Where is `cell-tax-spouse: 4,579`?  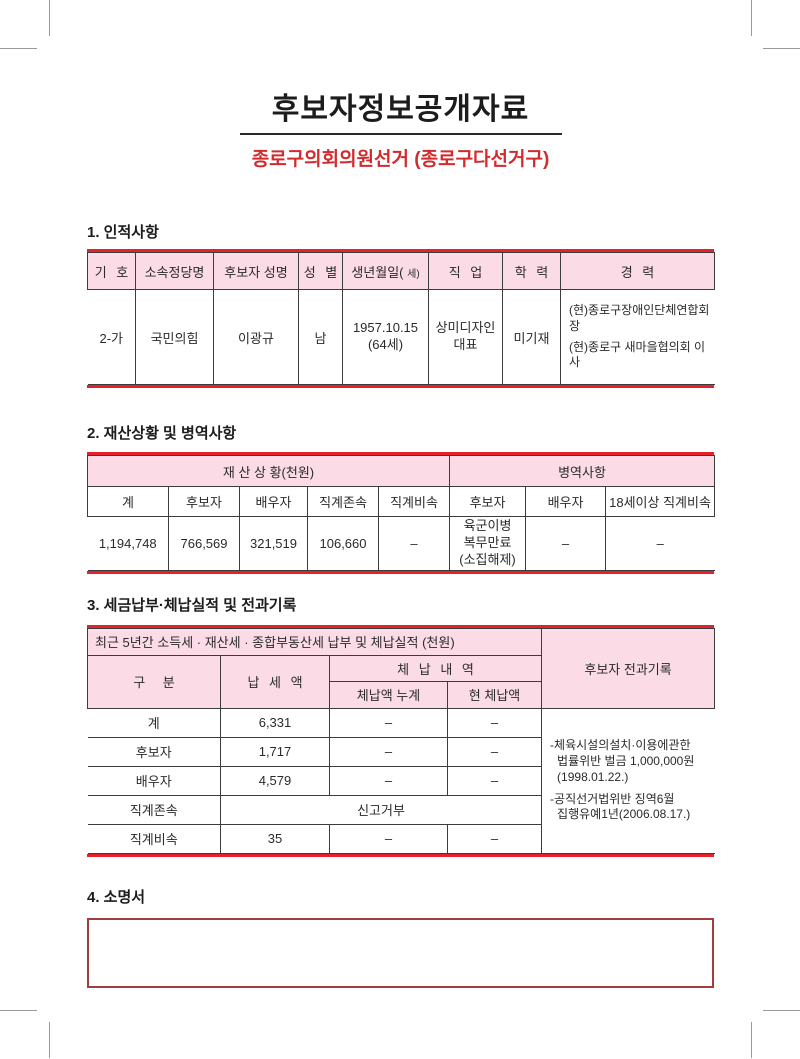
cell-tax-spouse: 4,579 is located at coordinates (275, 780).